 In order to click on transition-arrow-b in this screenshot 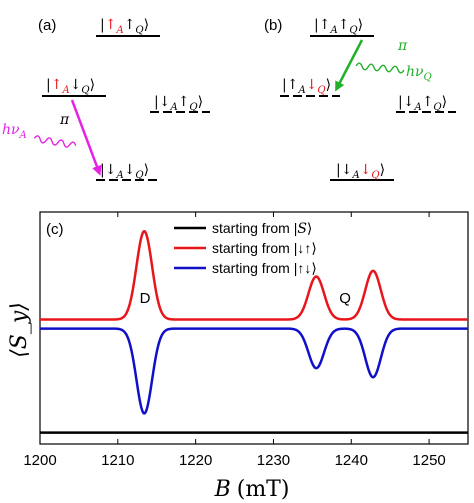, I will do `click(349, 65)`.